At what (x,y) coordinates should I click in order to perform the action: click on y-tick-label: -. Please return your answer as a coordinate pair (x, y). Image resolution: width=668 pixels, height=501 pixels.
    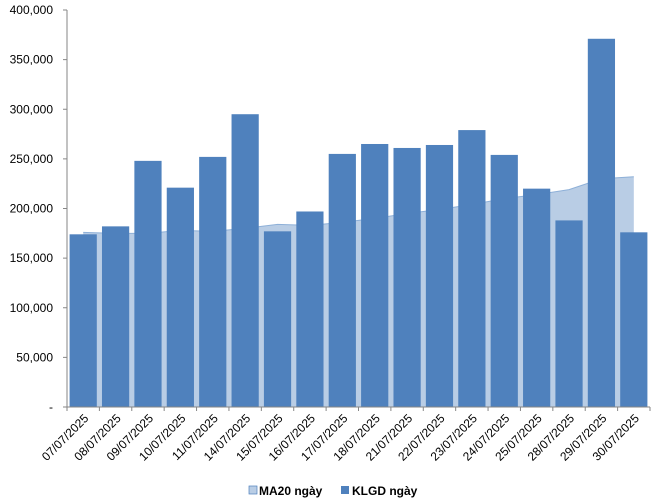
    Looking at the image, I should click on (51, 407).